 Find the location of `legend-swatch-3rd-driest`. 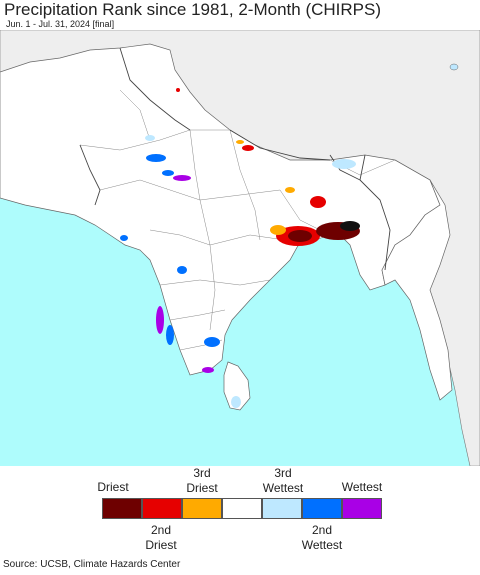

legend-swatch-3rd-driest is located at coordinates (202, 508).